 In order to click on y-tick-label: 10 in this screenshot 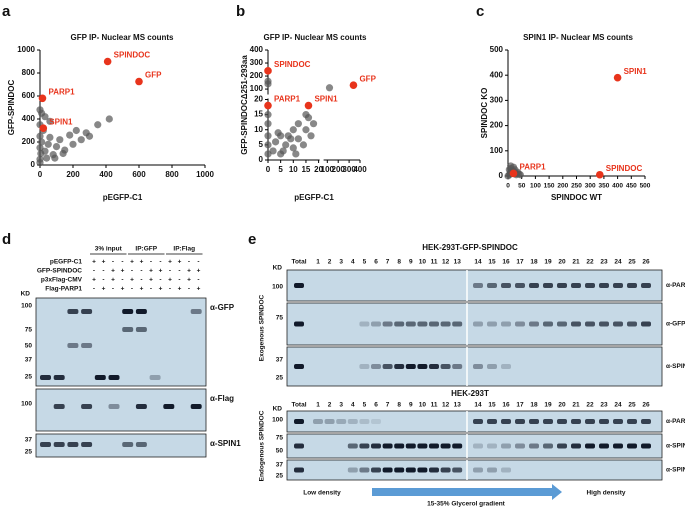, I will do `click(258, 129)`.